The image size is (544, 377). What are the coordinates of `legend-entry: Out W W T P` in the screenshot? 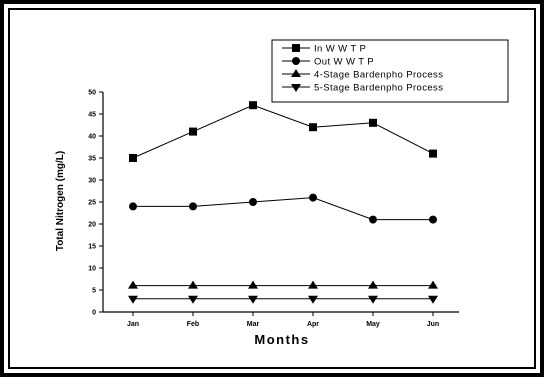 It's located at (328, 62).